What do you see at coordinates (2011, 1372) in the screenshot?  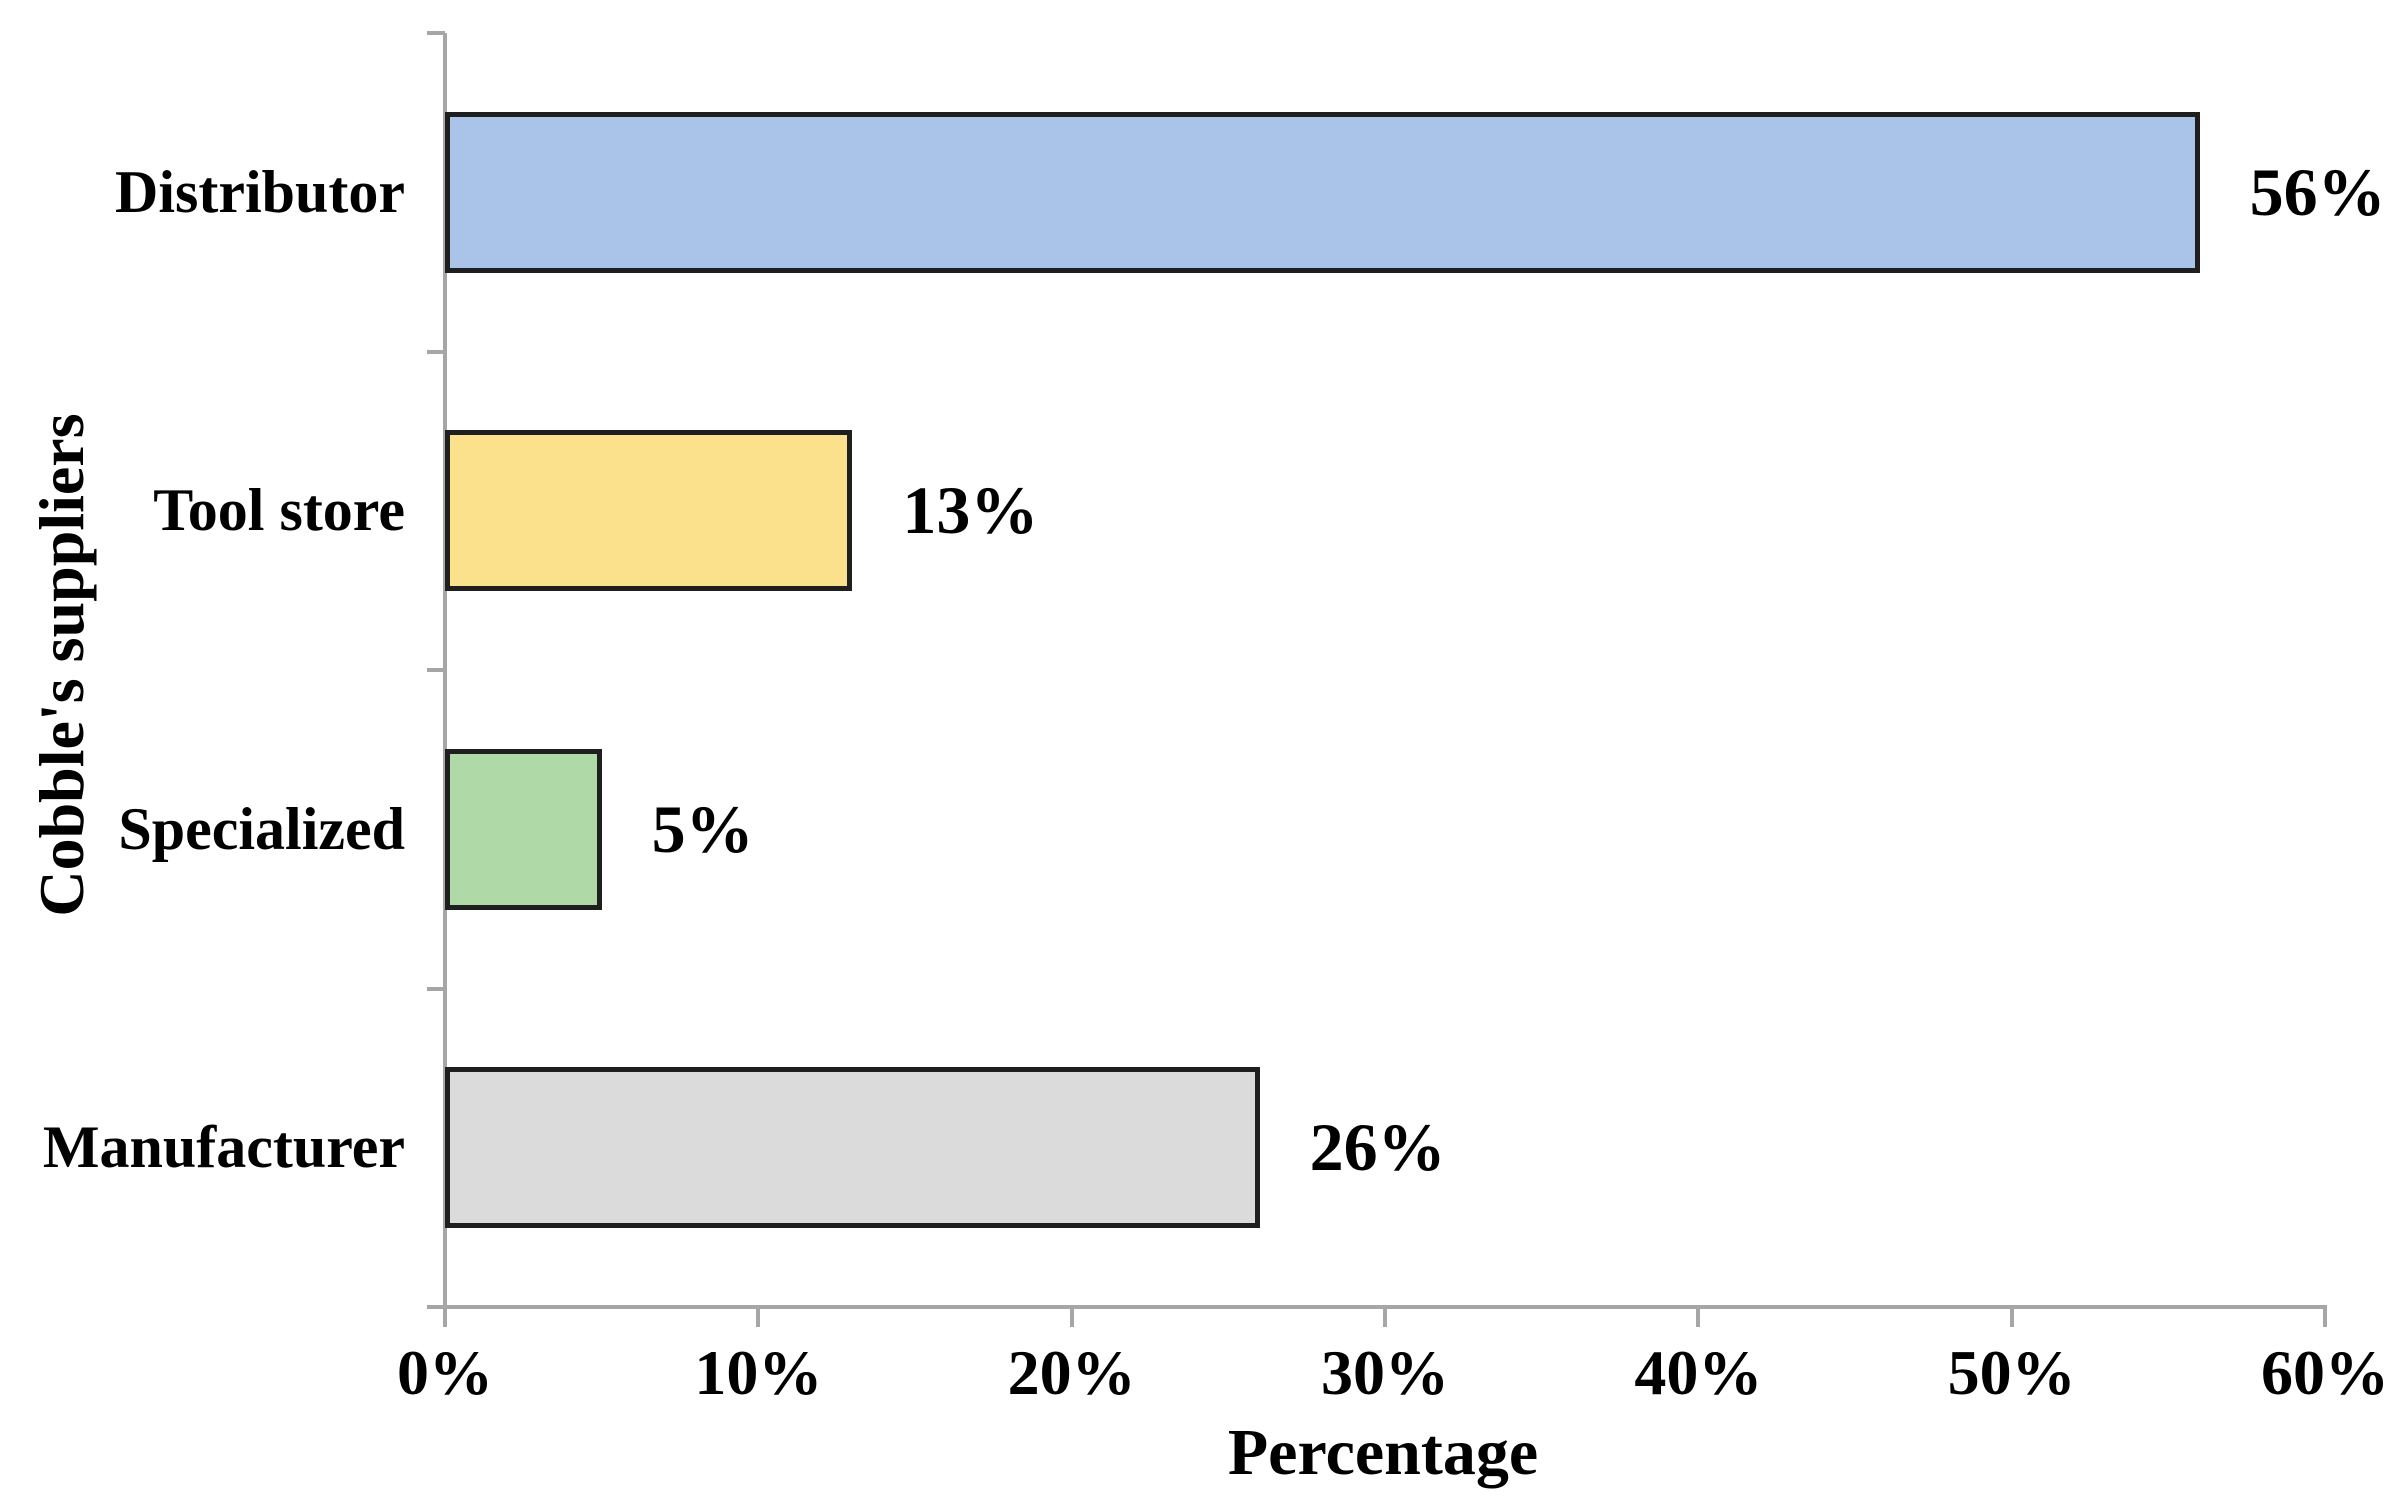 I see `x-tick-label-50: 50%` at bounding box center [2011, 1372].